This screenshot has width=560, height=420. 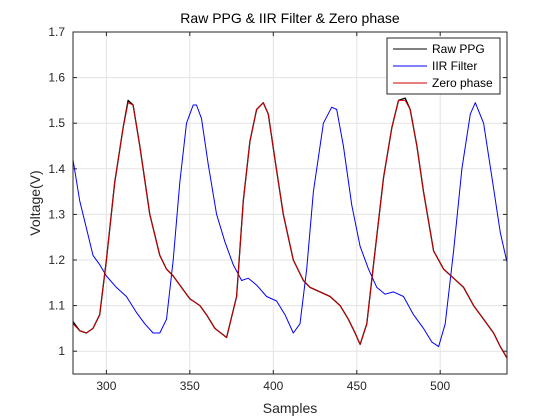 What do you see at coordinates (56, 214) in the screenshot?
I see `y-tick-label: 1.3` at bounding box center [56, 214].